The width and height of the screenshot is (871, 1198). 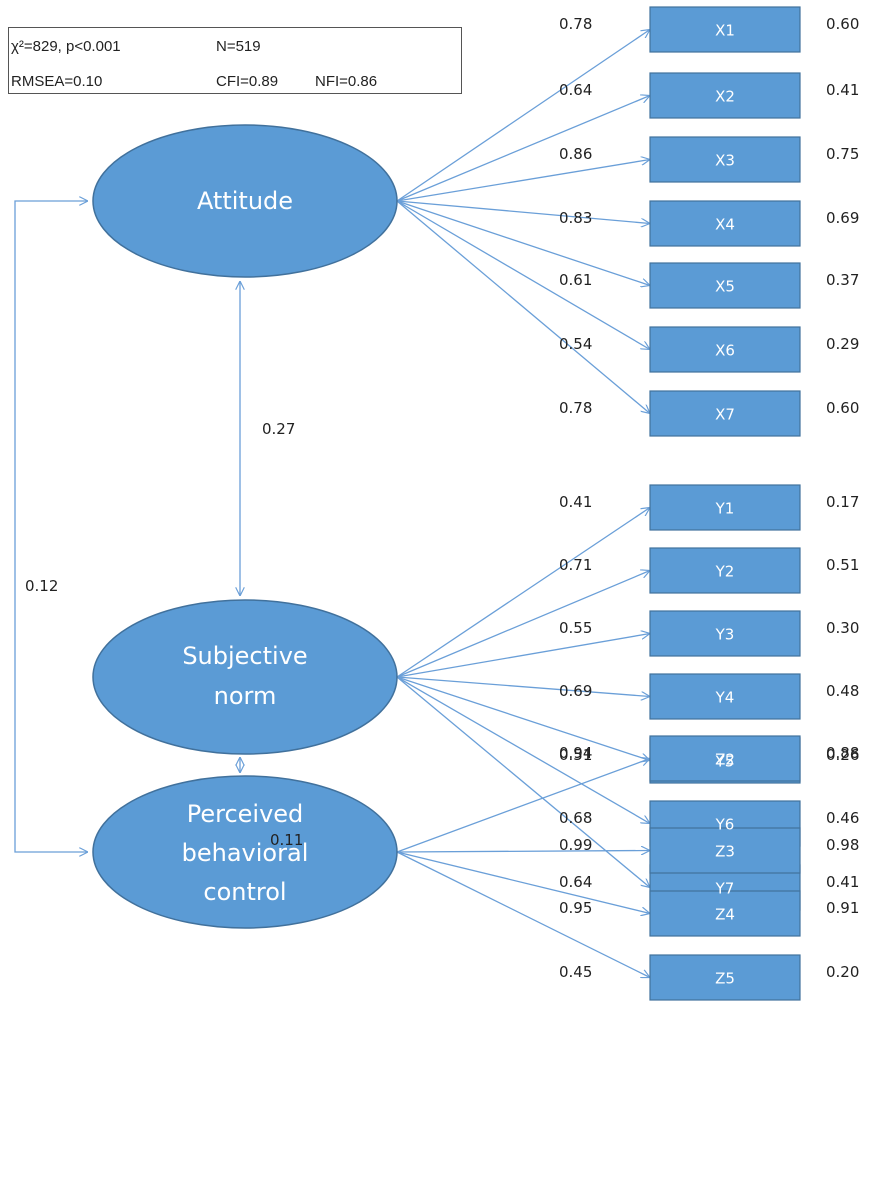 What do you see at coordinates (523, 212) in the screenshot?
I see `loading-arrow-x4` at bounding box center [523, 212].